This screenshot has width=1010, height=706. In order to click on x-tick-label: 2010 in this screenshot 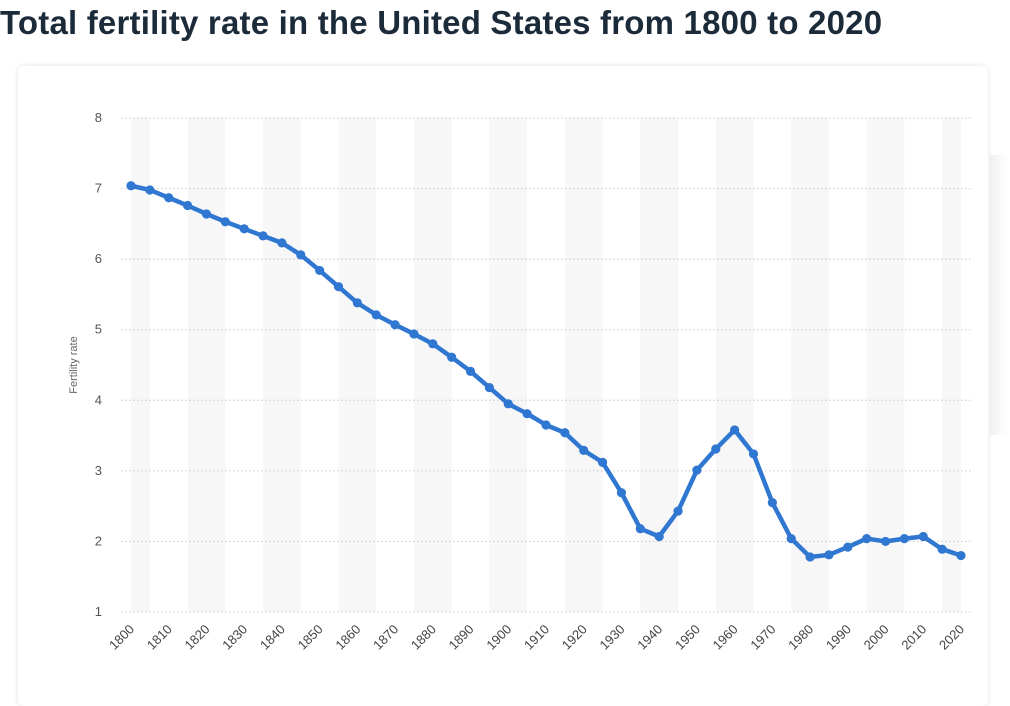, I will do `click(913, 637)`.